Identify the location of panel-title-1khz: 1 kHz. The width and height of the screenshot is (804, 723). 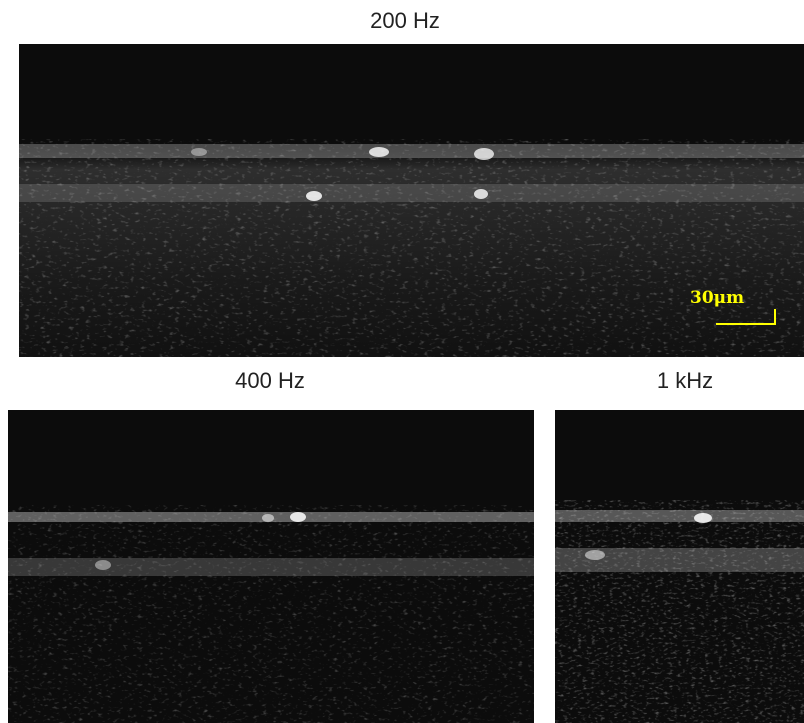
(685, 380).